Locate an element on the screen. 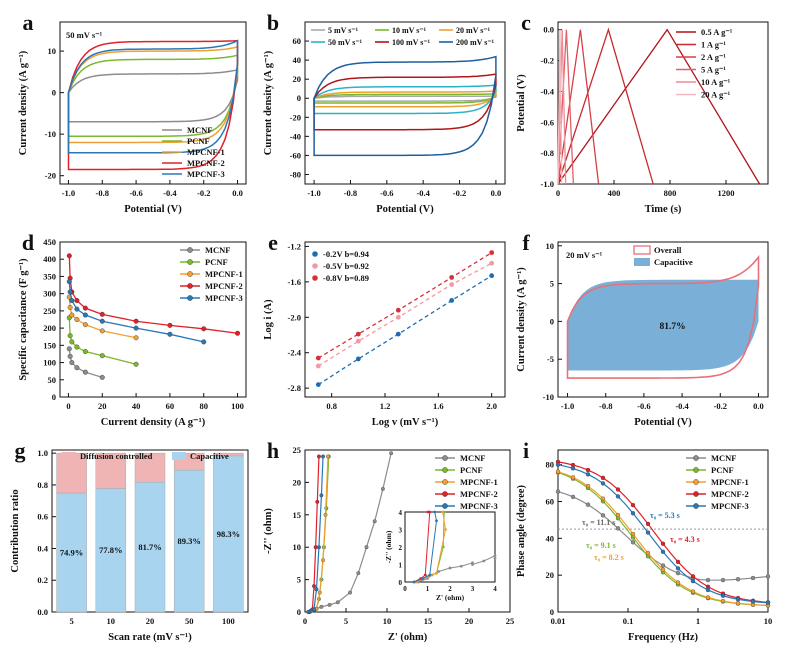  y-tick-label: -20 is located at coordinates (295, 117).